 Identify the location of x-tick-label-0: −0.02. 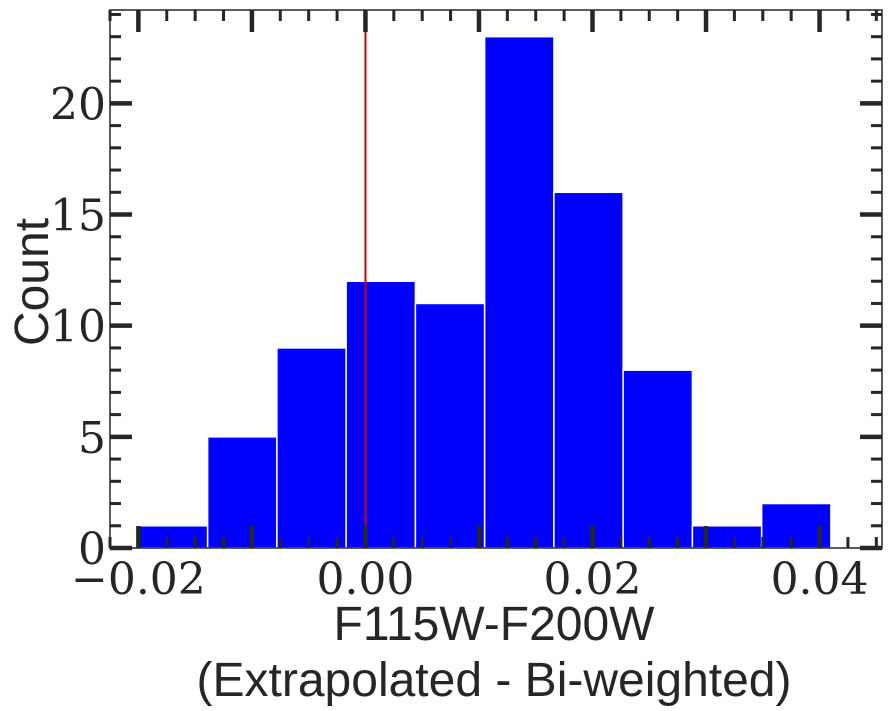
(138, 579).